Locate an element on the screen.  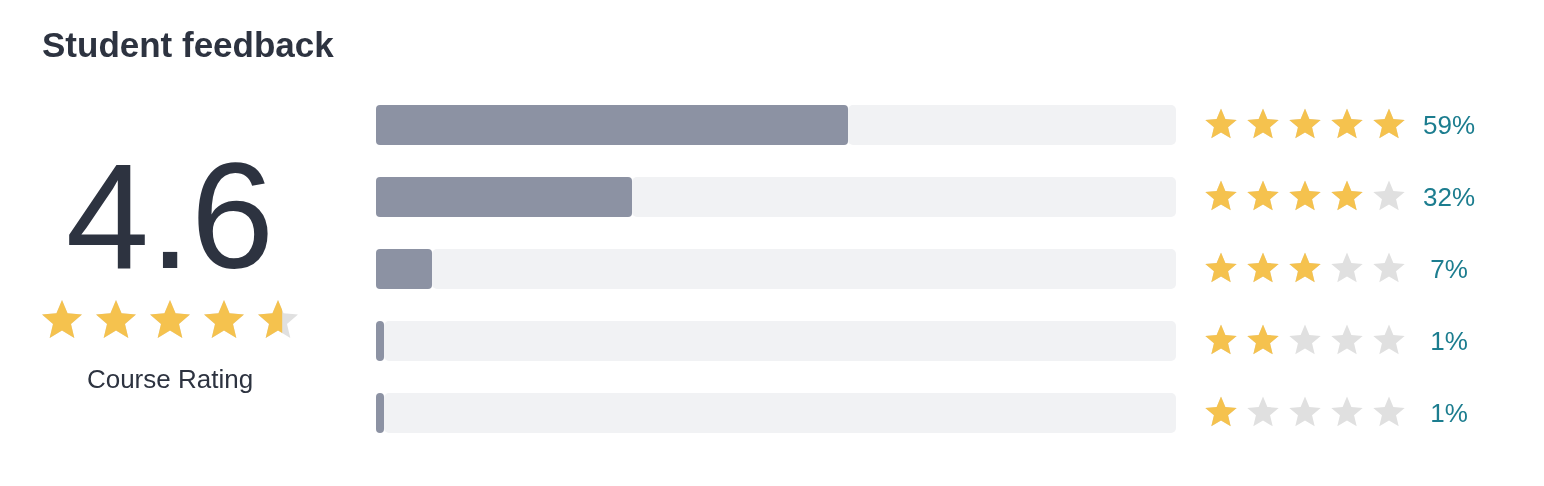
text: 4.6 is located at coordinates (170, 216).